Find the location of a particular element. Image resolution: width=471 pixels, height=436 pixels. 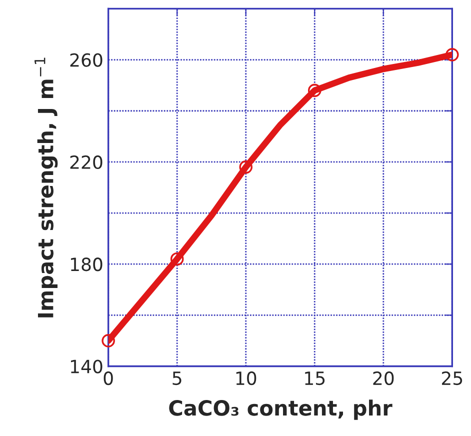

x-tick-label: 10 is located at coordinates (246, 378).